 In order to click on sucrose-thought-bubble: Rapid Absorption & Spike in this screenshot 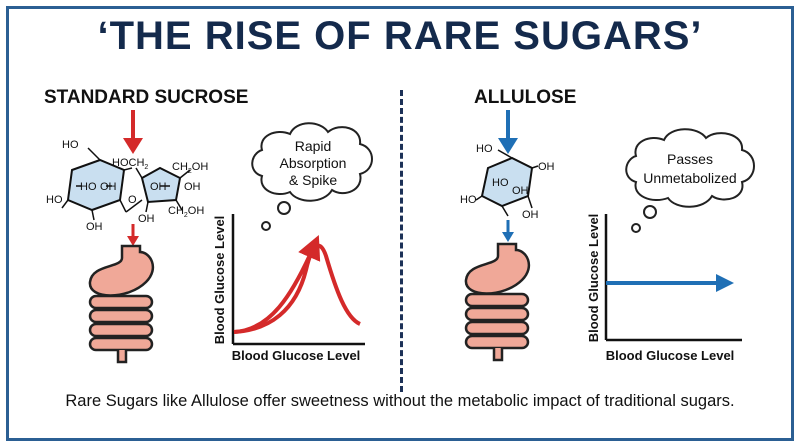, I will do `click(312, 176)`.